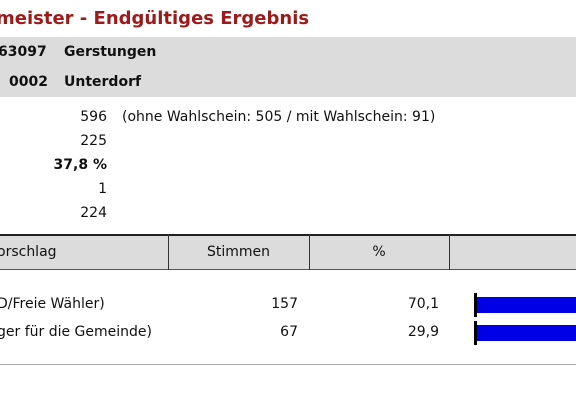  What do you see at coordinates (103, 82) in the screenshot?
I see `region-name: Unterdorf` at bounding box center [103, 82].